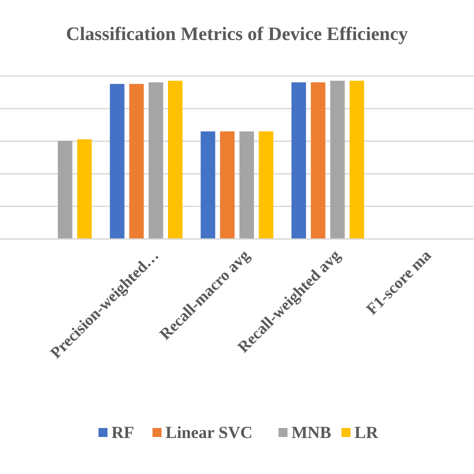 The width and height of the screenshot is (474, 474). Describe the element at coordinates (209, 432) in the screenshot. I see `legend-label: Linear SVC` at that location.